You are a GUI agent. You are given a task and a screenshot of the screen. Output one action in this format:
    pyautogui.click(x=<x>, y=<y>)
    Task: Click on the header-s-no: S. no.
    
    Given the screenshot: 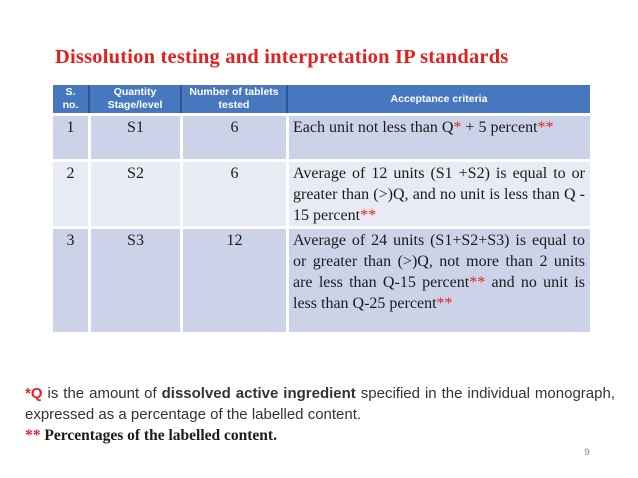 What is the action you would take?
    pyautogui.click(x=70, y=99)
    